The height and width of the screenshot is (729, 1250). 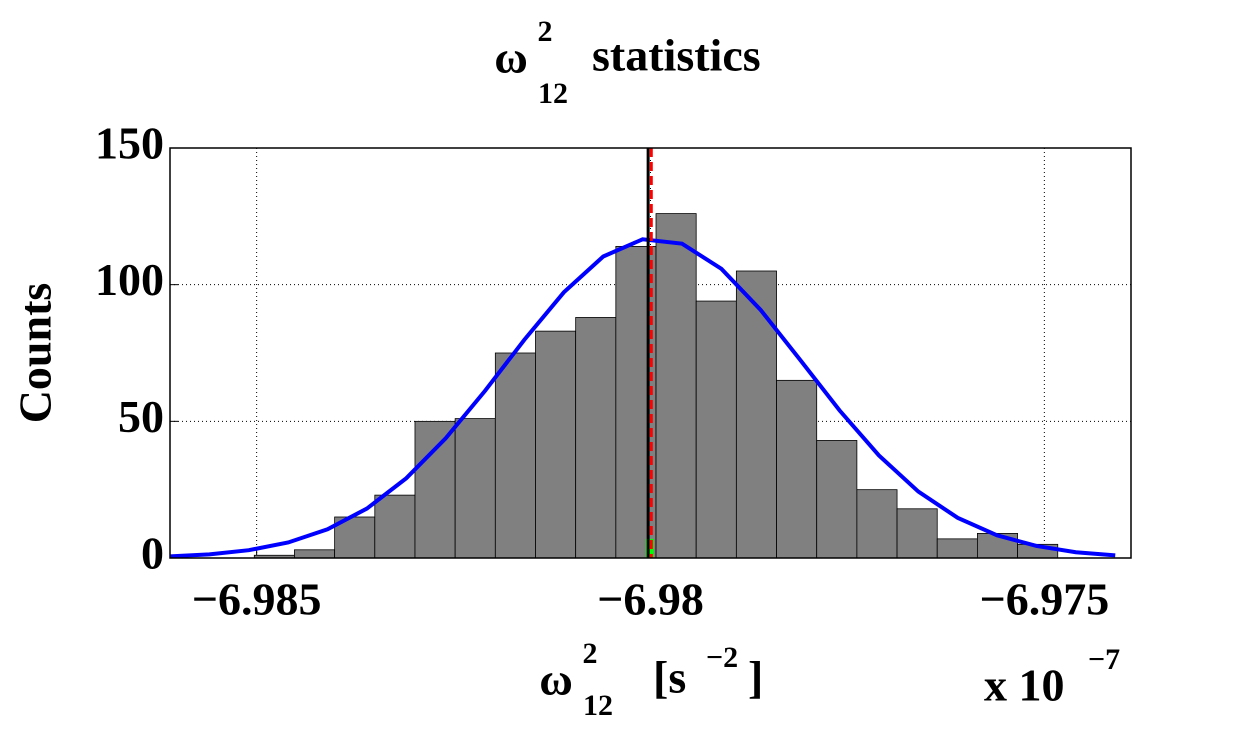 I want to click on xlabel-unit-sup: −2, so click(x=722, y=657).